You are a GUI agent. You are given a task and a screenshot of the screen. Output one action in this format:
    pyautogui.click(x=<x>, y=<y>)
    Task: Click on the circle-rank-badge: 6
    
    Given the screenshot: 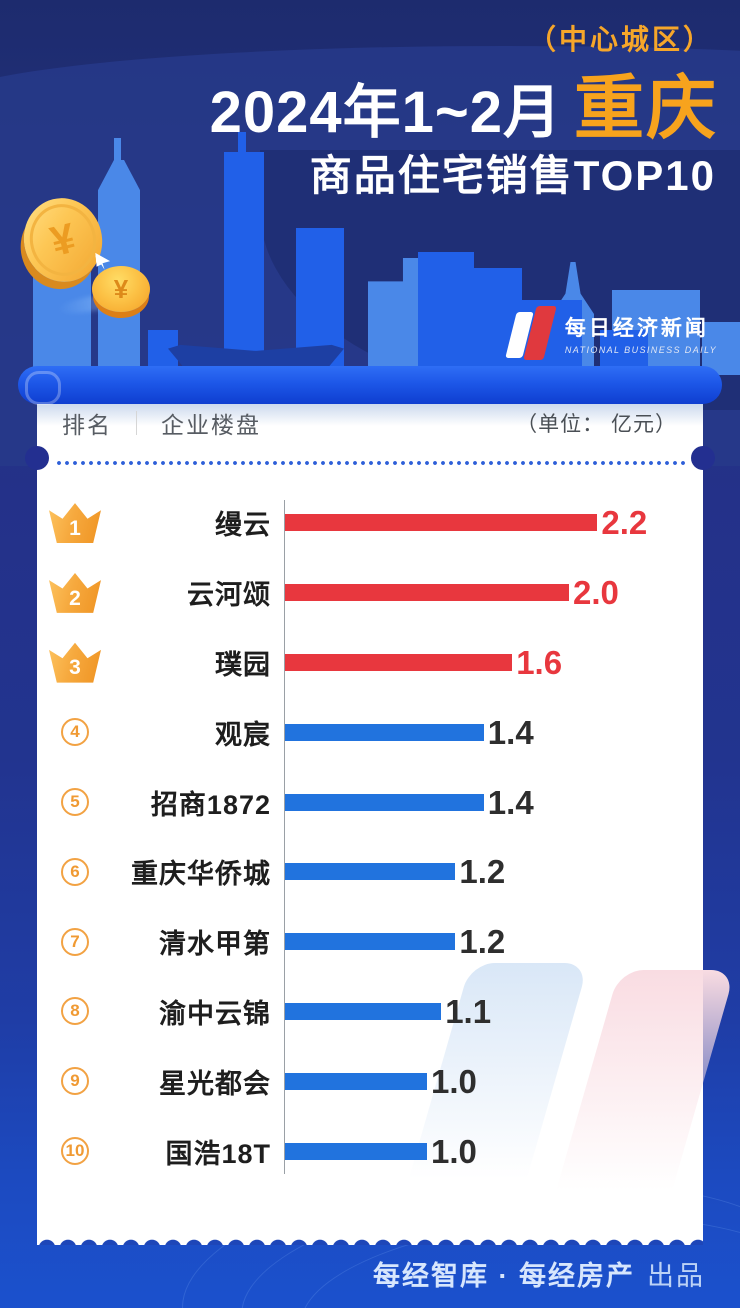 What is the action you would take?
    pyautogui.click(x=75, y=871)
    